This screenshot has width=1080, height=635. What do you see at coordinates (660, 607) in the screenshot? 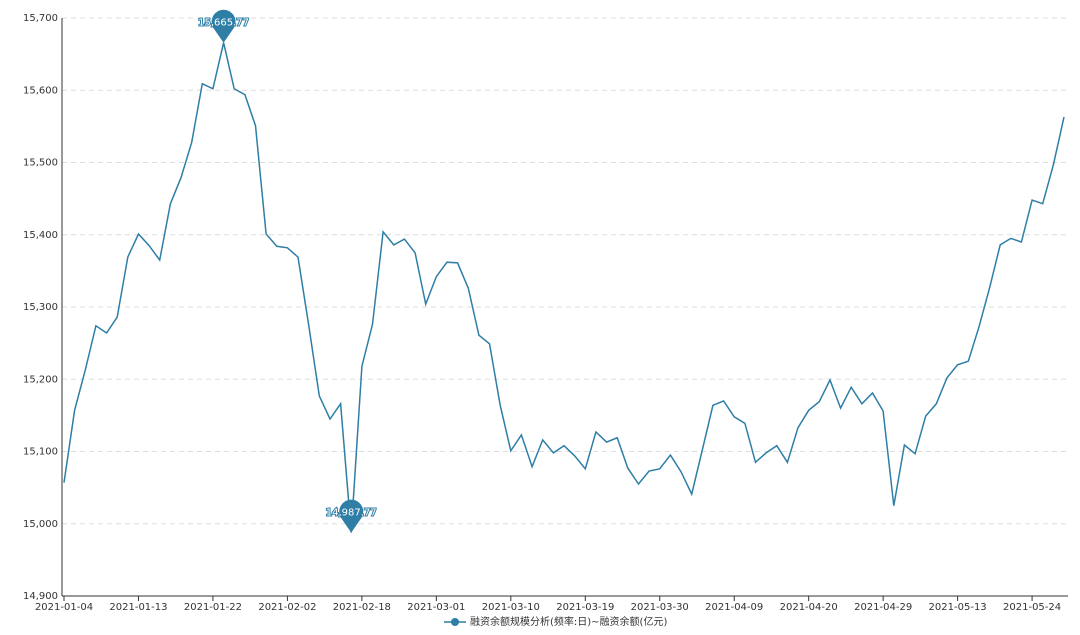
I see `x-tick-label: 2021-03-30` at bounding box center [660, 607].